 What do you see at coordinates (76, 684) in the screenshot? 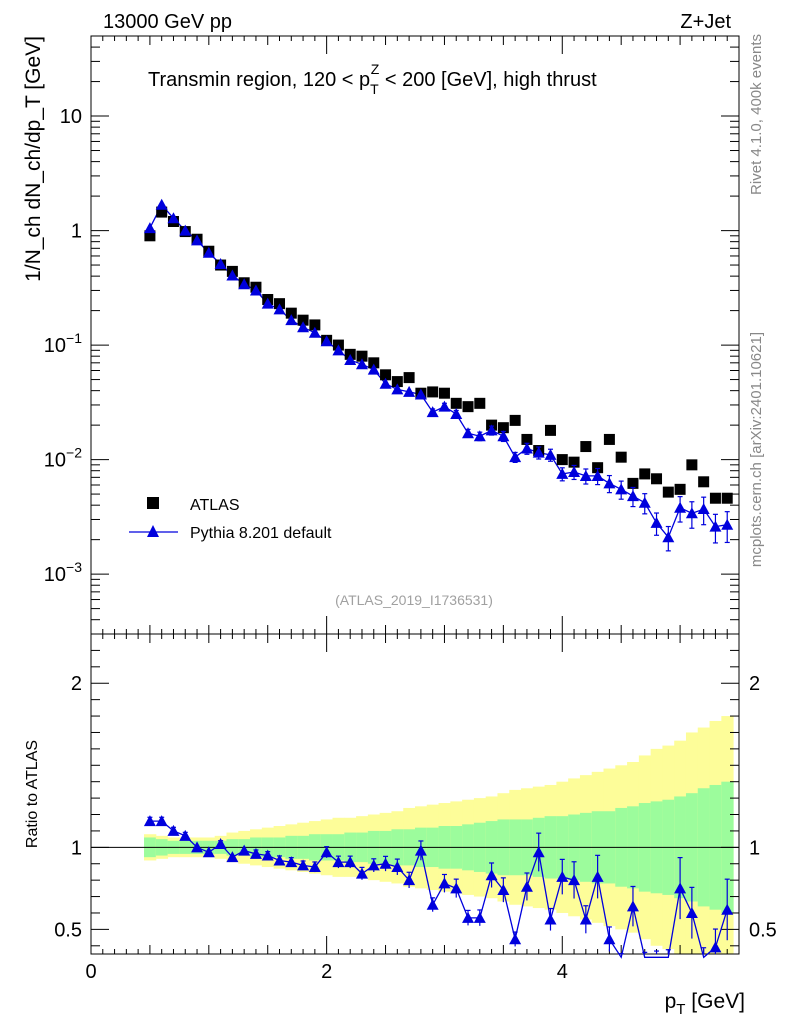
I see `y-tick-label: 2` at bounding box center [76, 684].